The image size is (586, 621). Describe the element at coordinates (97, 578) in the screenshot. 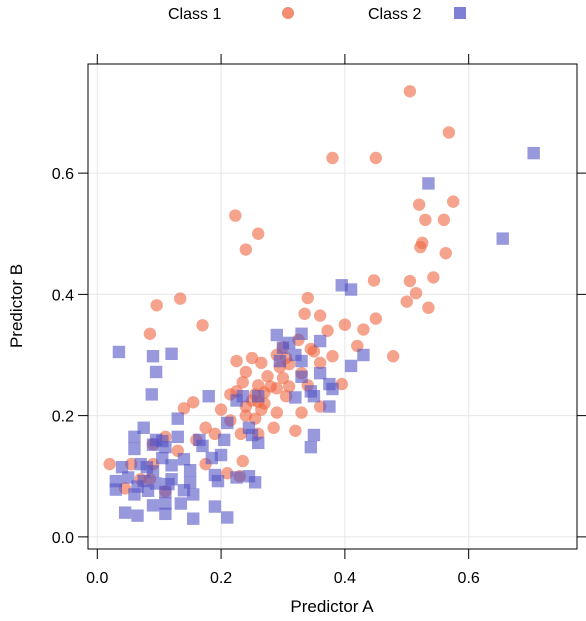

I see `x-tick-label: 0.0` at that location.